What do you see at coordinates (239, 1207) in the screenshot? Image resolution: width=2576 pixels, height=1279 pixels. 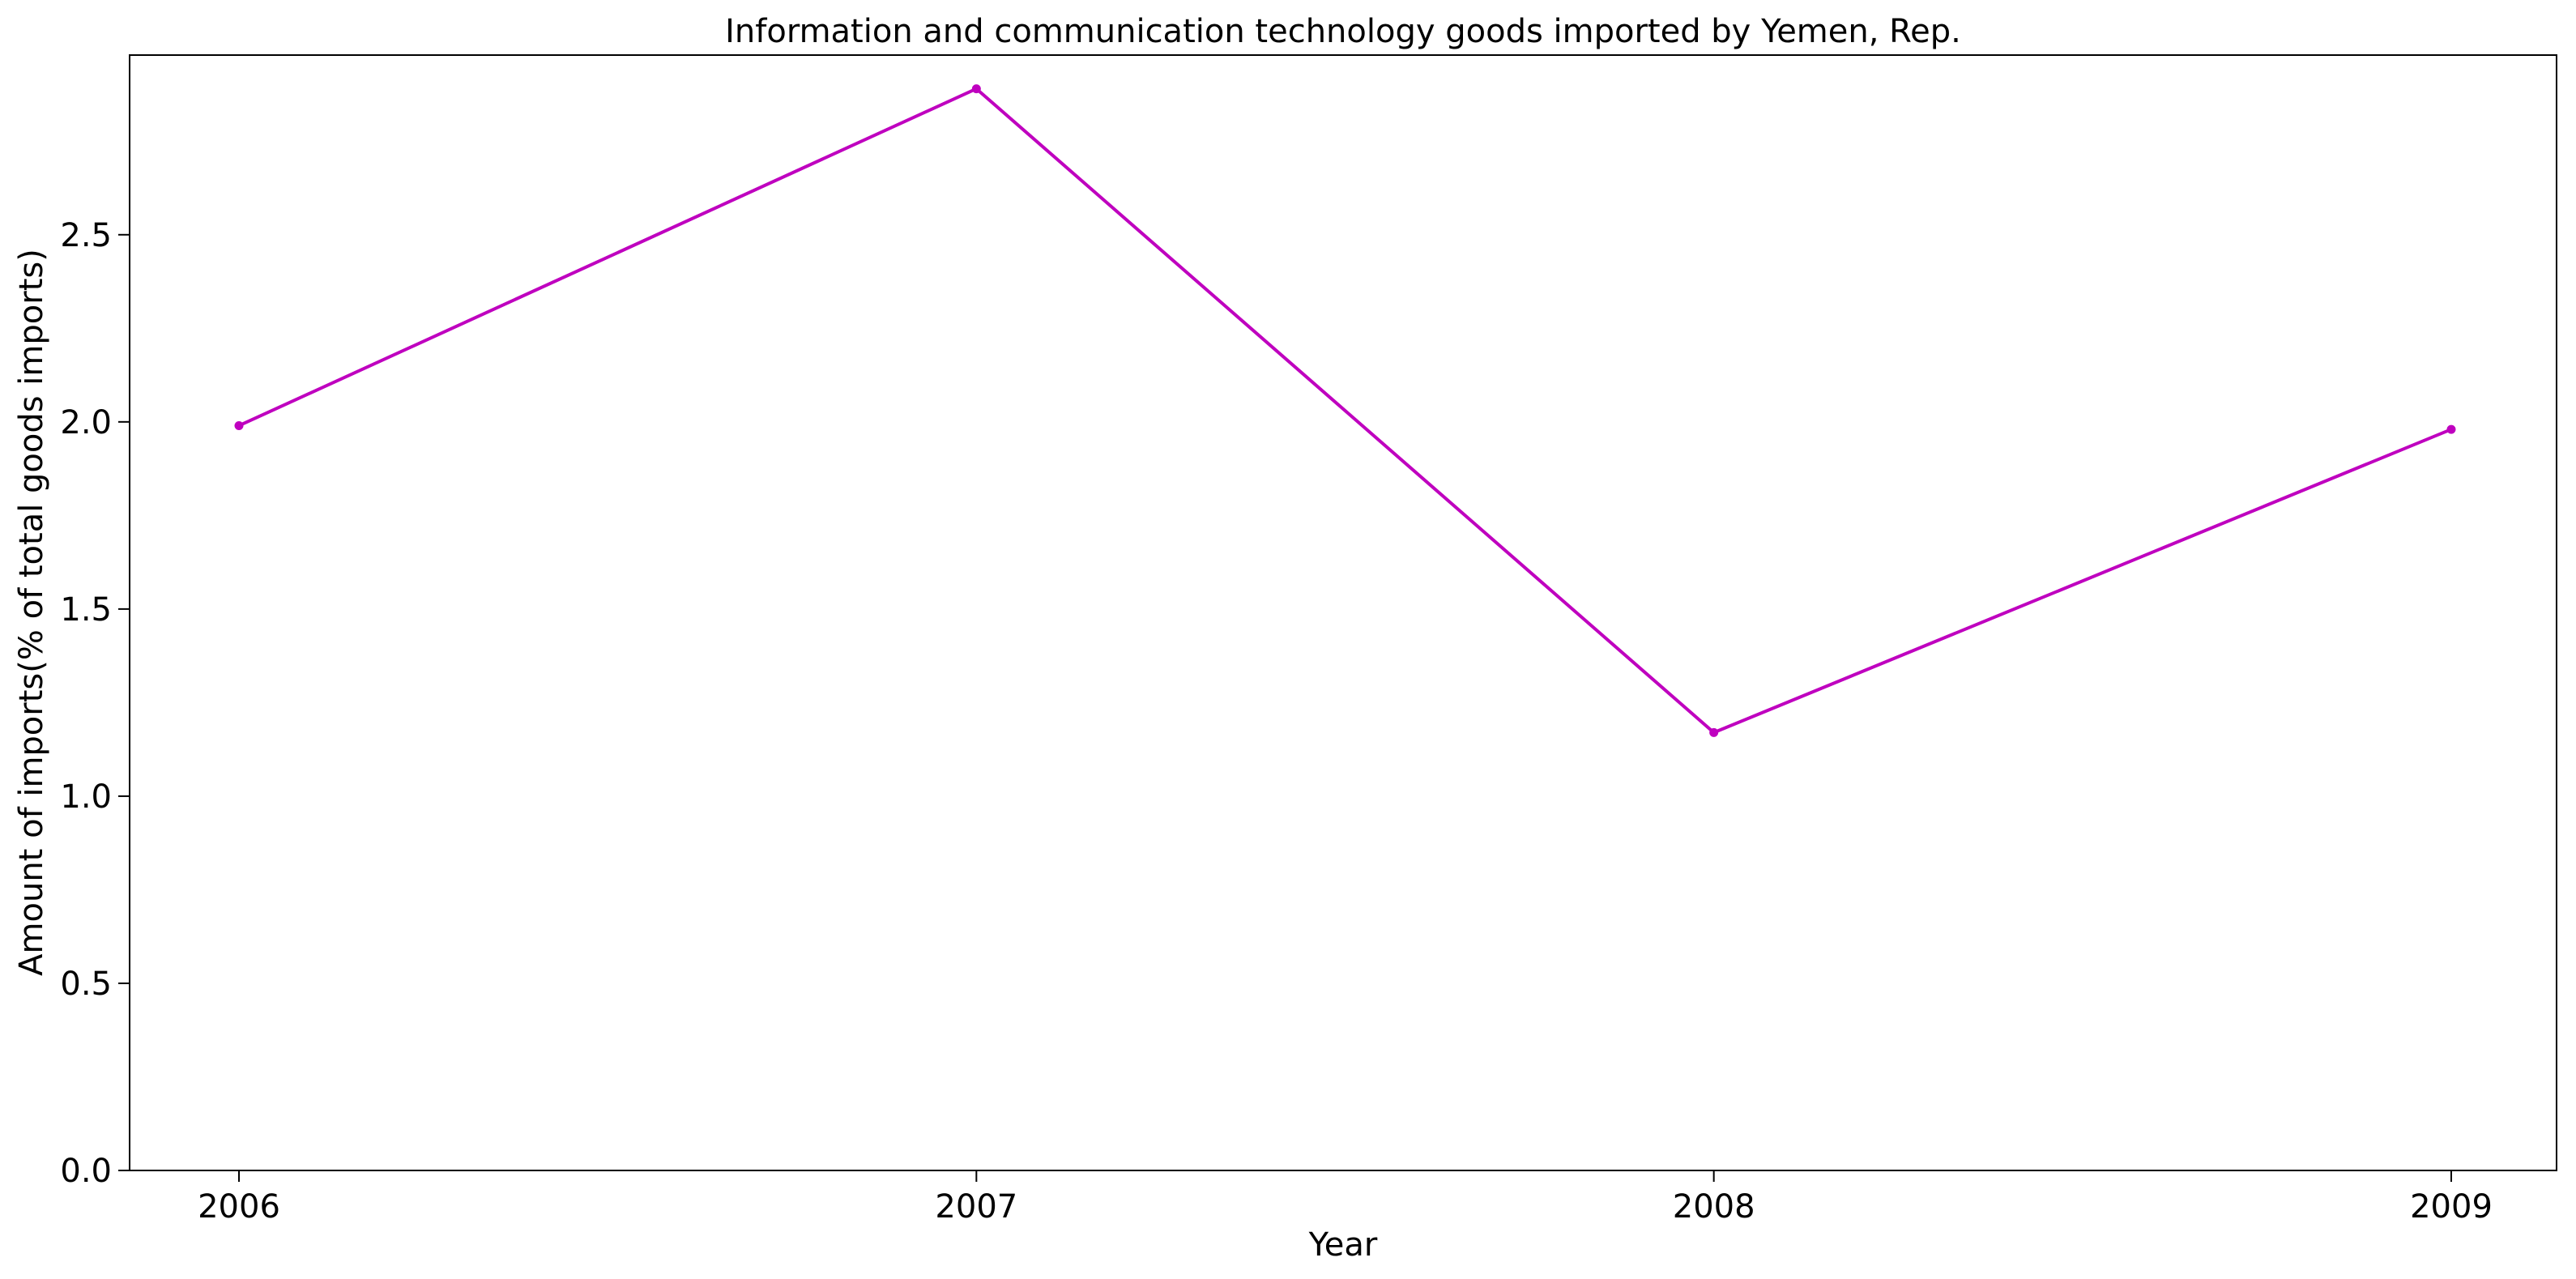 I see `x-tick-label: 2006` at bounding box center [239, 1207].